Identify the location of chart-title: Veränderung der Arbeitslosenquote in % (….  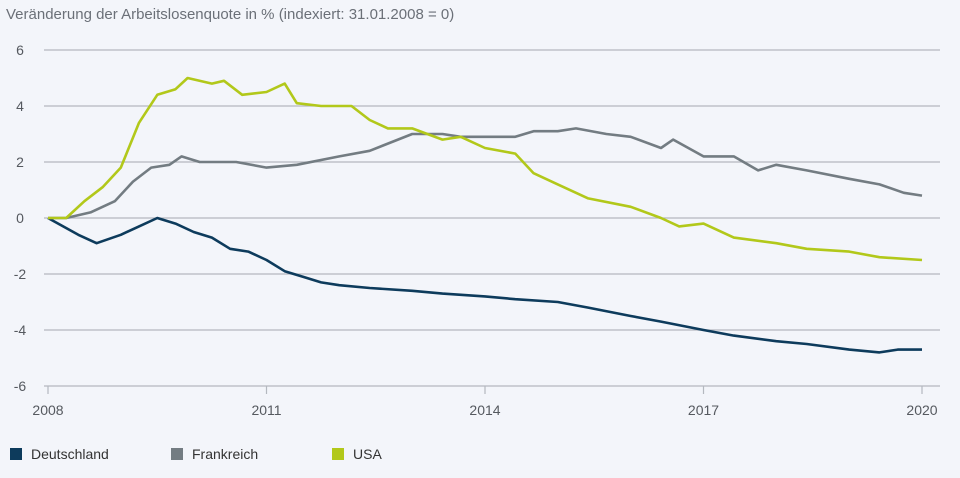
(230, 14).